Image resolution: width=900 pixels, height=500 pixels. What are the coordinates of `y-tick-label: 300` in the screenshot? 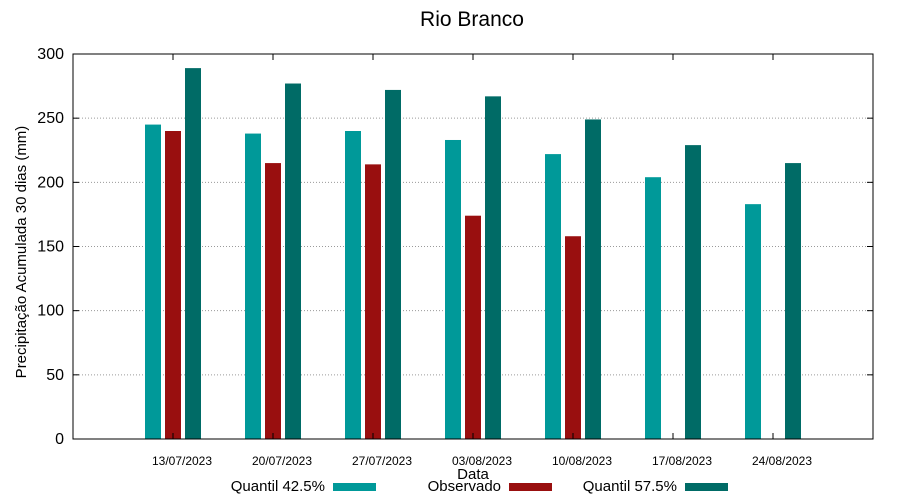 It's located at (50, 54).